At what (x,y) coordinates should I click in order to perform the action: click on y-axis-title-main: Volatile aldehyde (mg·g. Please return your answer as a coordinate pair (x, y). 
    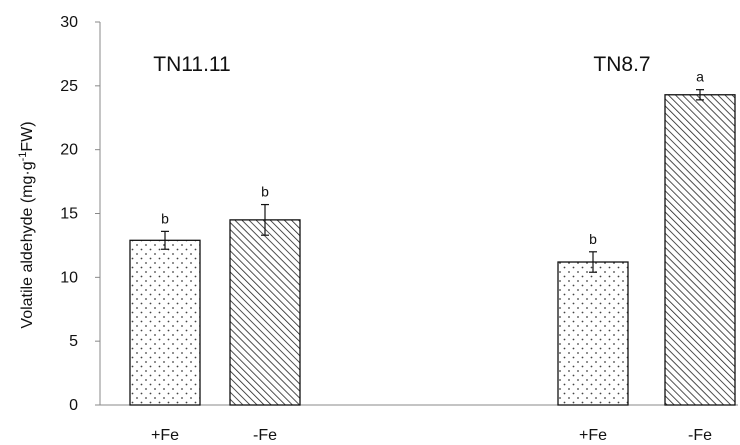
    Looking at the image, I should click on (27, 244).